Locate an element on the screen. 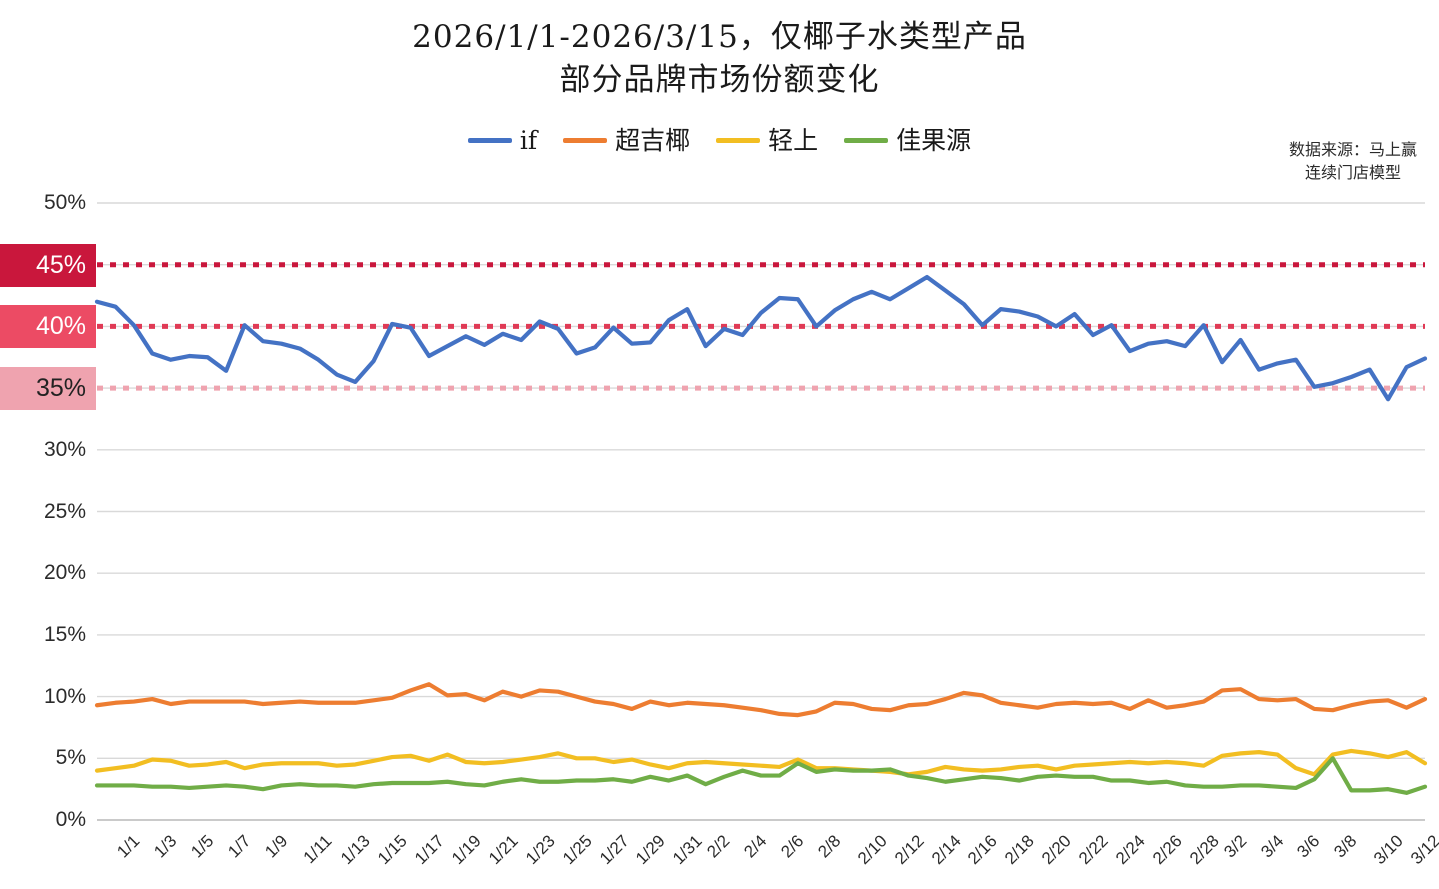  y-tick-label: 40% is located at coordinates (48, 327).